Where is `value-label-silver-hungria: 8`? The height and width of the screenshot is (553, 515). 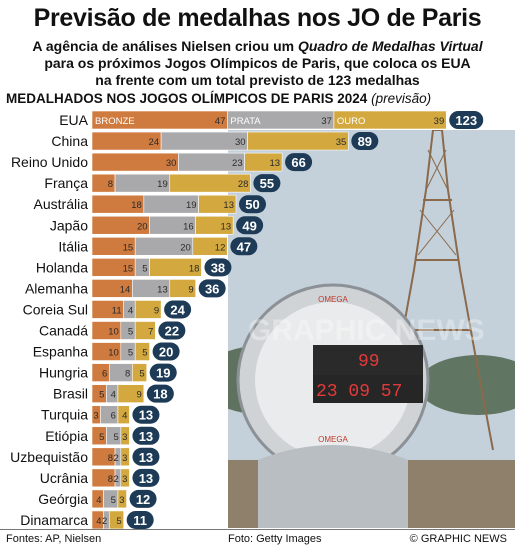 value-label-silver-hungria: 8 is located at coordinates (127, 374).